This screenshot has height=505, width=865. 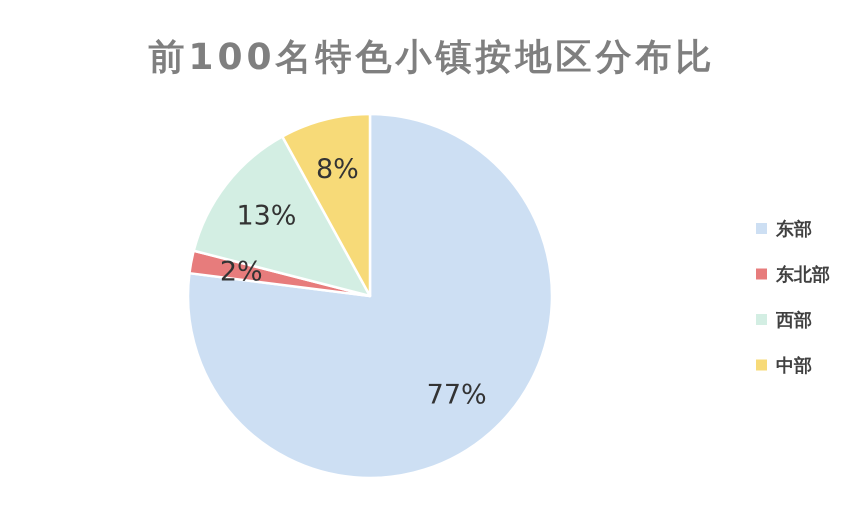 What do you see at coordinates (432, 57) in the screenshot?
I see `title: 前100名特色小镇按地区分布比` at bounding box center [432, 57].